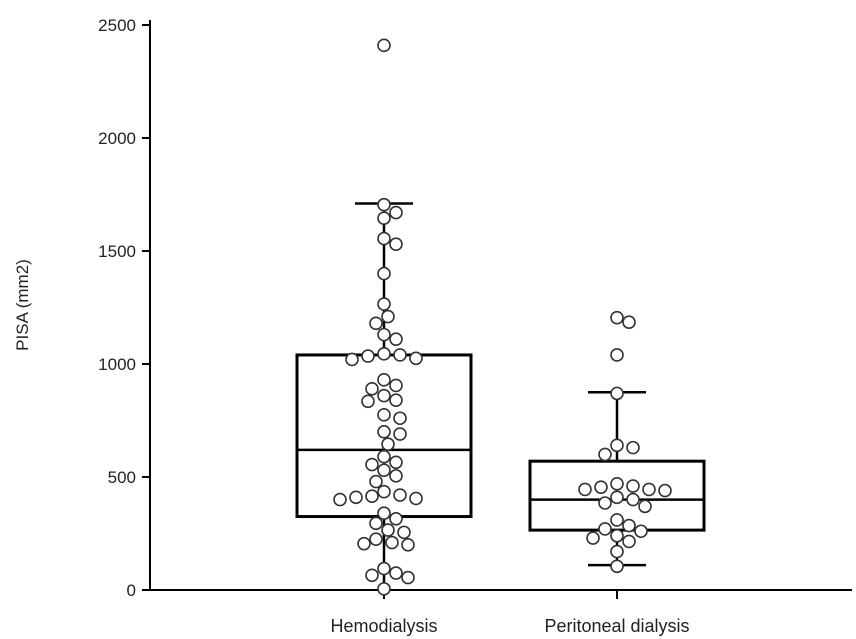  I want to click on x-tick-label: Peritoneal dialysis, so click(616, 626).